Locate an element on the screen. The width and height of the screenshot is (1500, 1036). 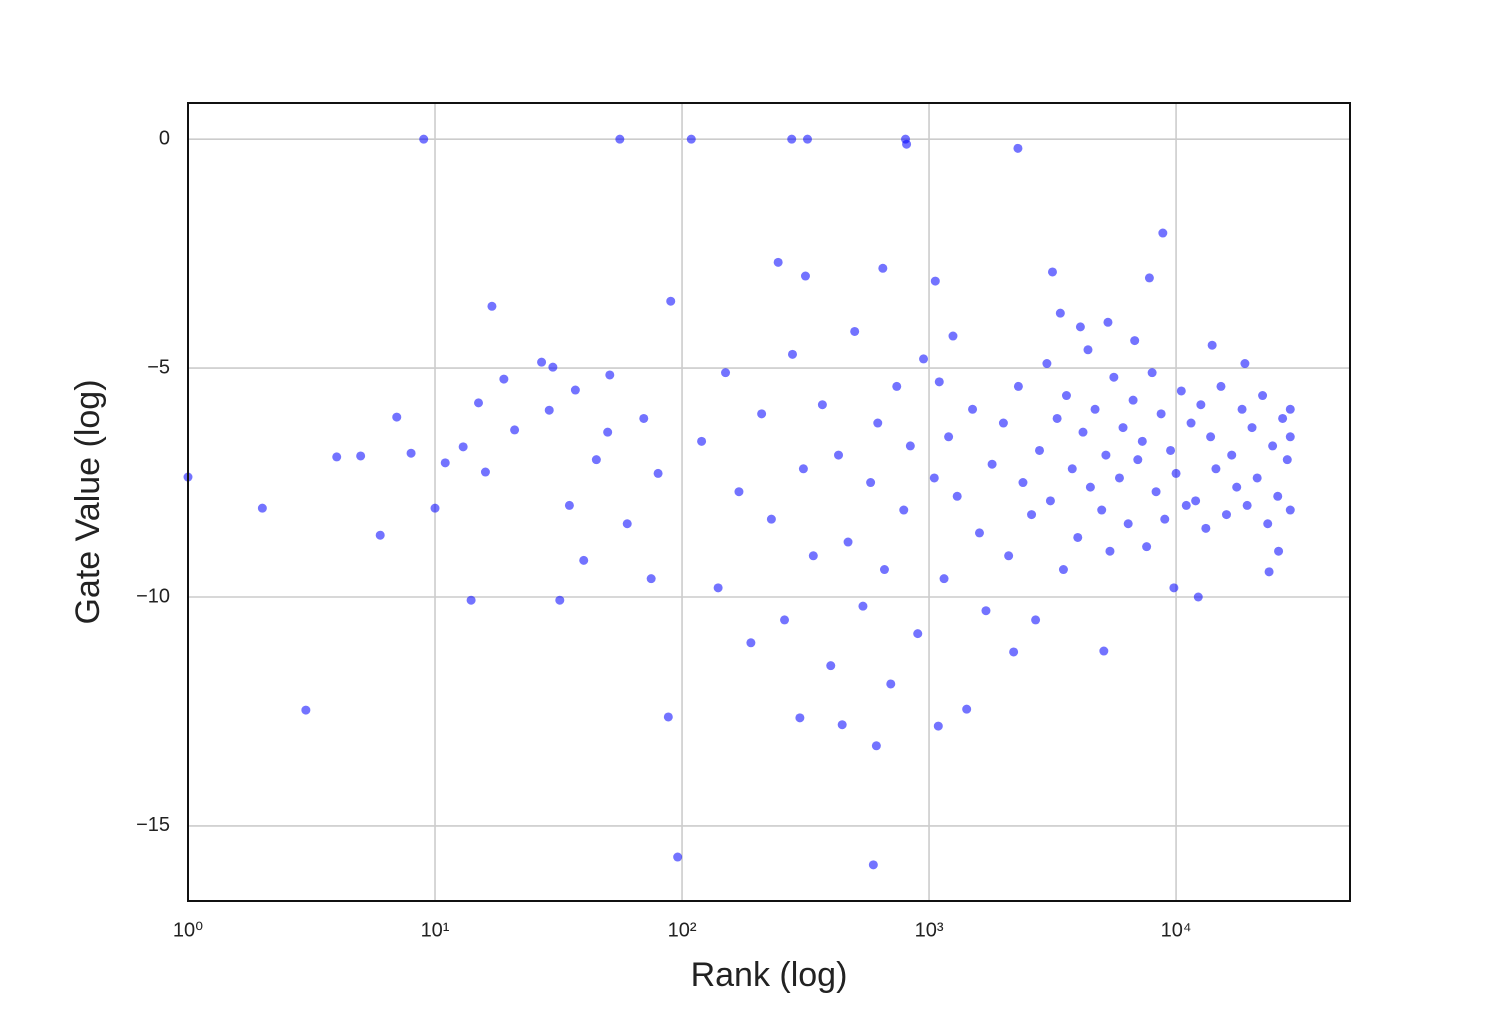
x-tick-label: 10¹ is located at coordinates (435, 930).